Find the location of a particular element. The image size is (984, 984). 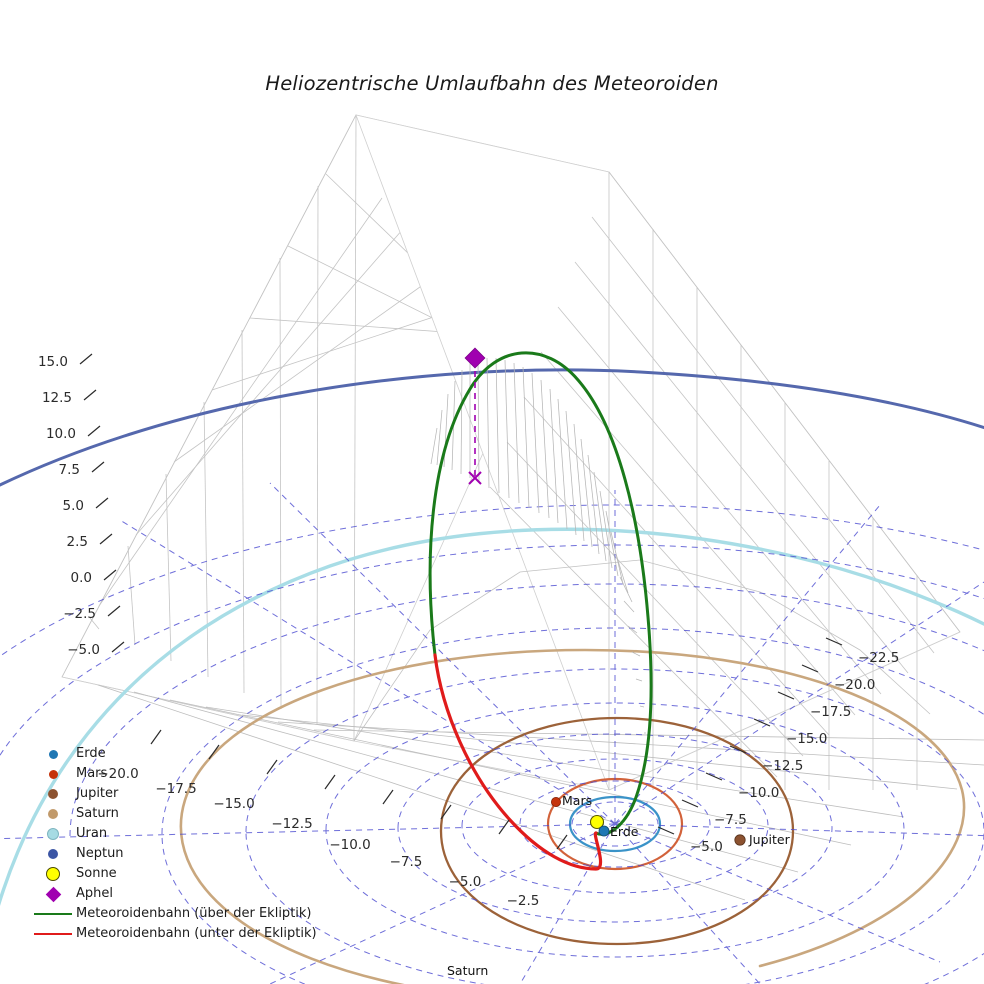

x-tick-5: −7.5 is located at coordinates (406, 862).